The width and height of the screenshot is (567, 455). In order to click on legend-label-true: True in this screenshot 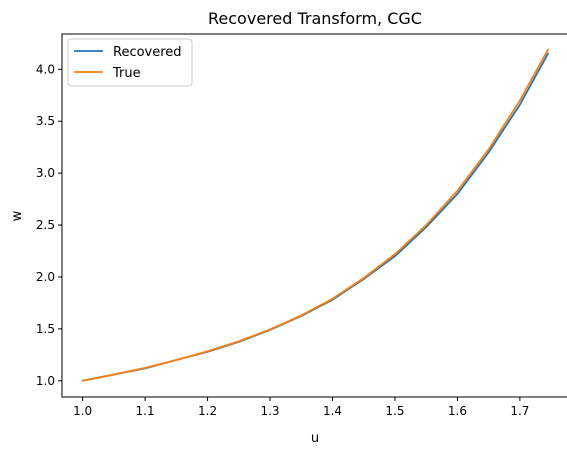, I will do `click(126, 73)`.